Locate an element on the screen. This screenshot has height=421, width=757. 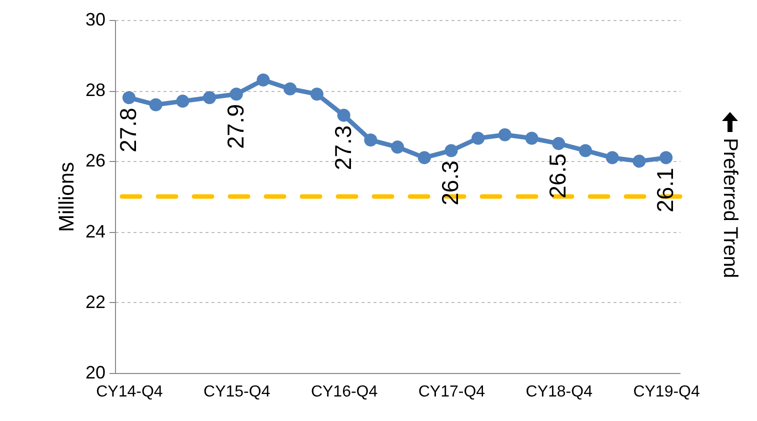
y-tick-label: 24 is located at coordinates (95, 231).